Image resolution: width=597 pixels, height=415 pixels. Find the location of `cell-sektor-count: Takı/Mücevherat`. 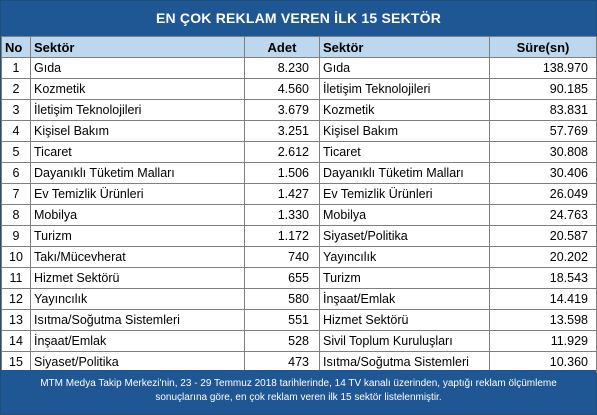

cell-sektor-count: Takı/Mücevherat is located at coordinates (137, 257).